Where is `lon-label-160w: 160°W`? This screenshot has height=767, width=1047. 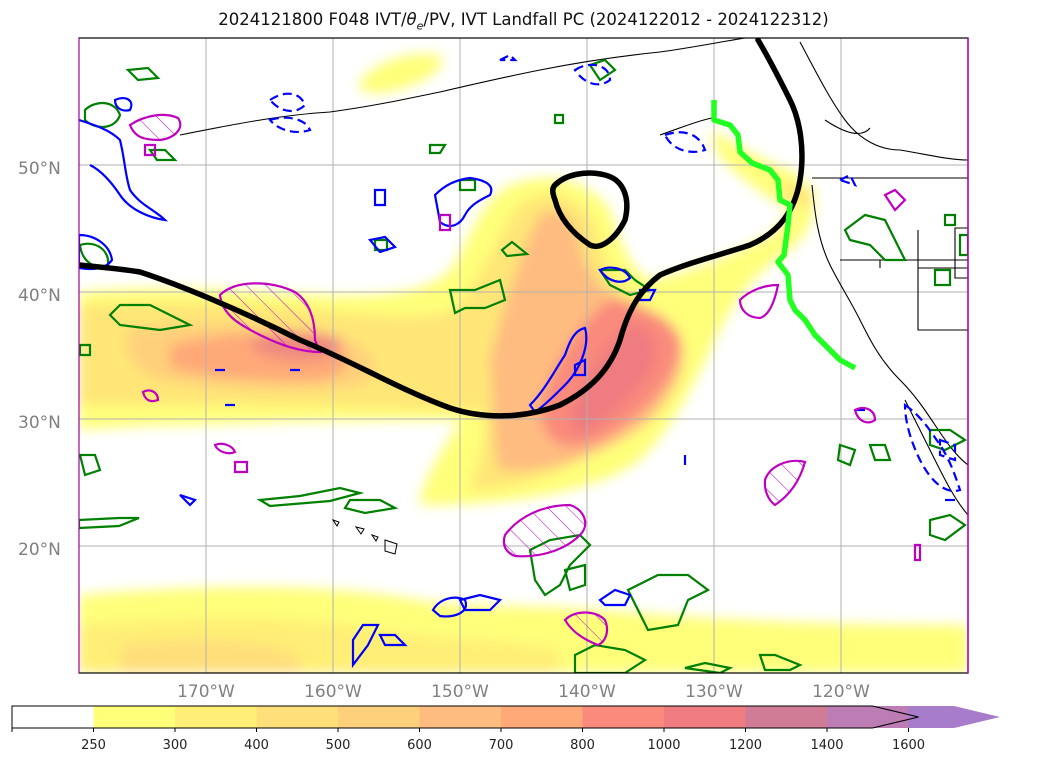 lon-label-160w: 160°W is located at coordinates (333, 692).